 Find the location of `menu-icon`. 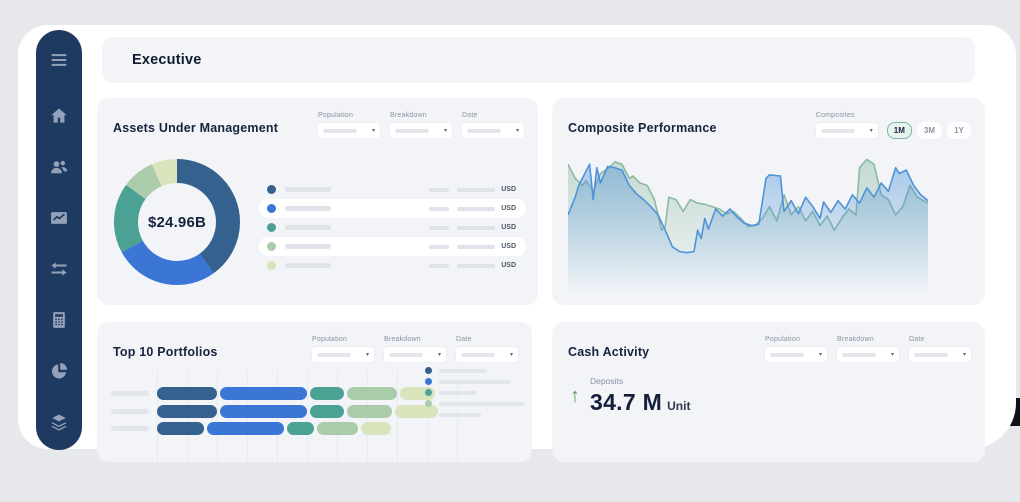

menu-icon is located at coordinates (59, 60).